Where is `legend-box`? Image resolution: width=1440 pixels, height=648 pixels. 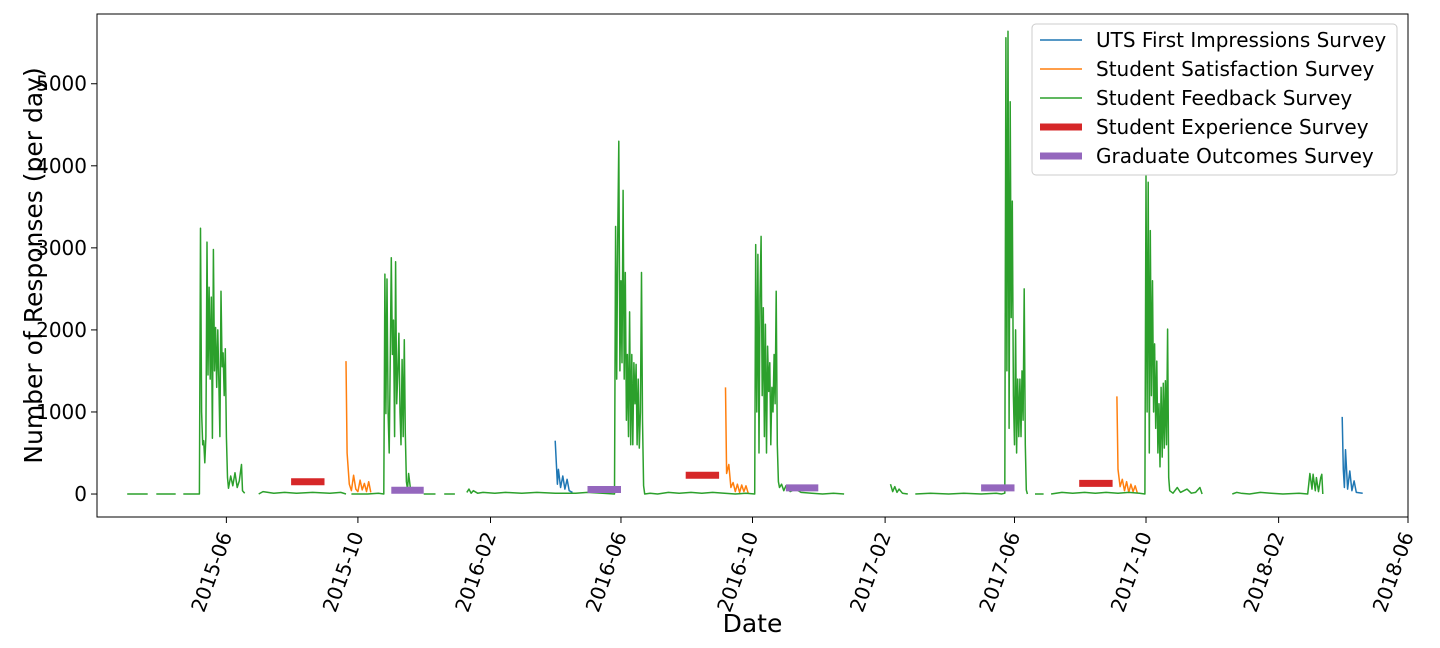 legend-box is located at coordinates (1214, 99).